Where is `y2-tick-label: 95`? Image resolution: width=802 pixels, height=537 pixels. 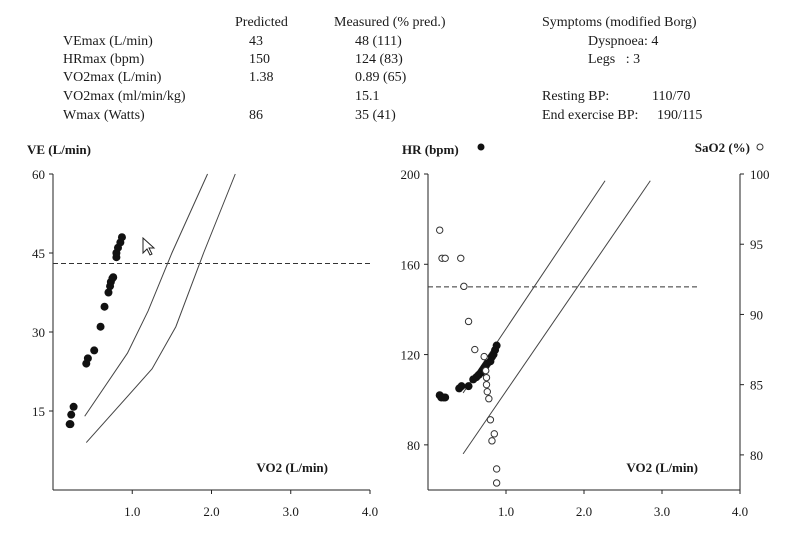
y2-tick-label: 95 is located at coordinates (756, 244).